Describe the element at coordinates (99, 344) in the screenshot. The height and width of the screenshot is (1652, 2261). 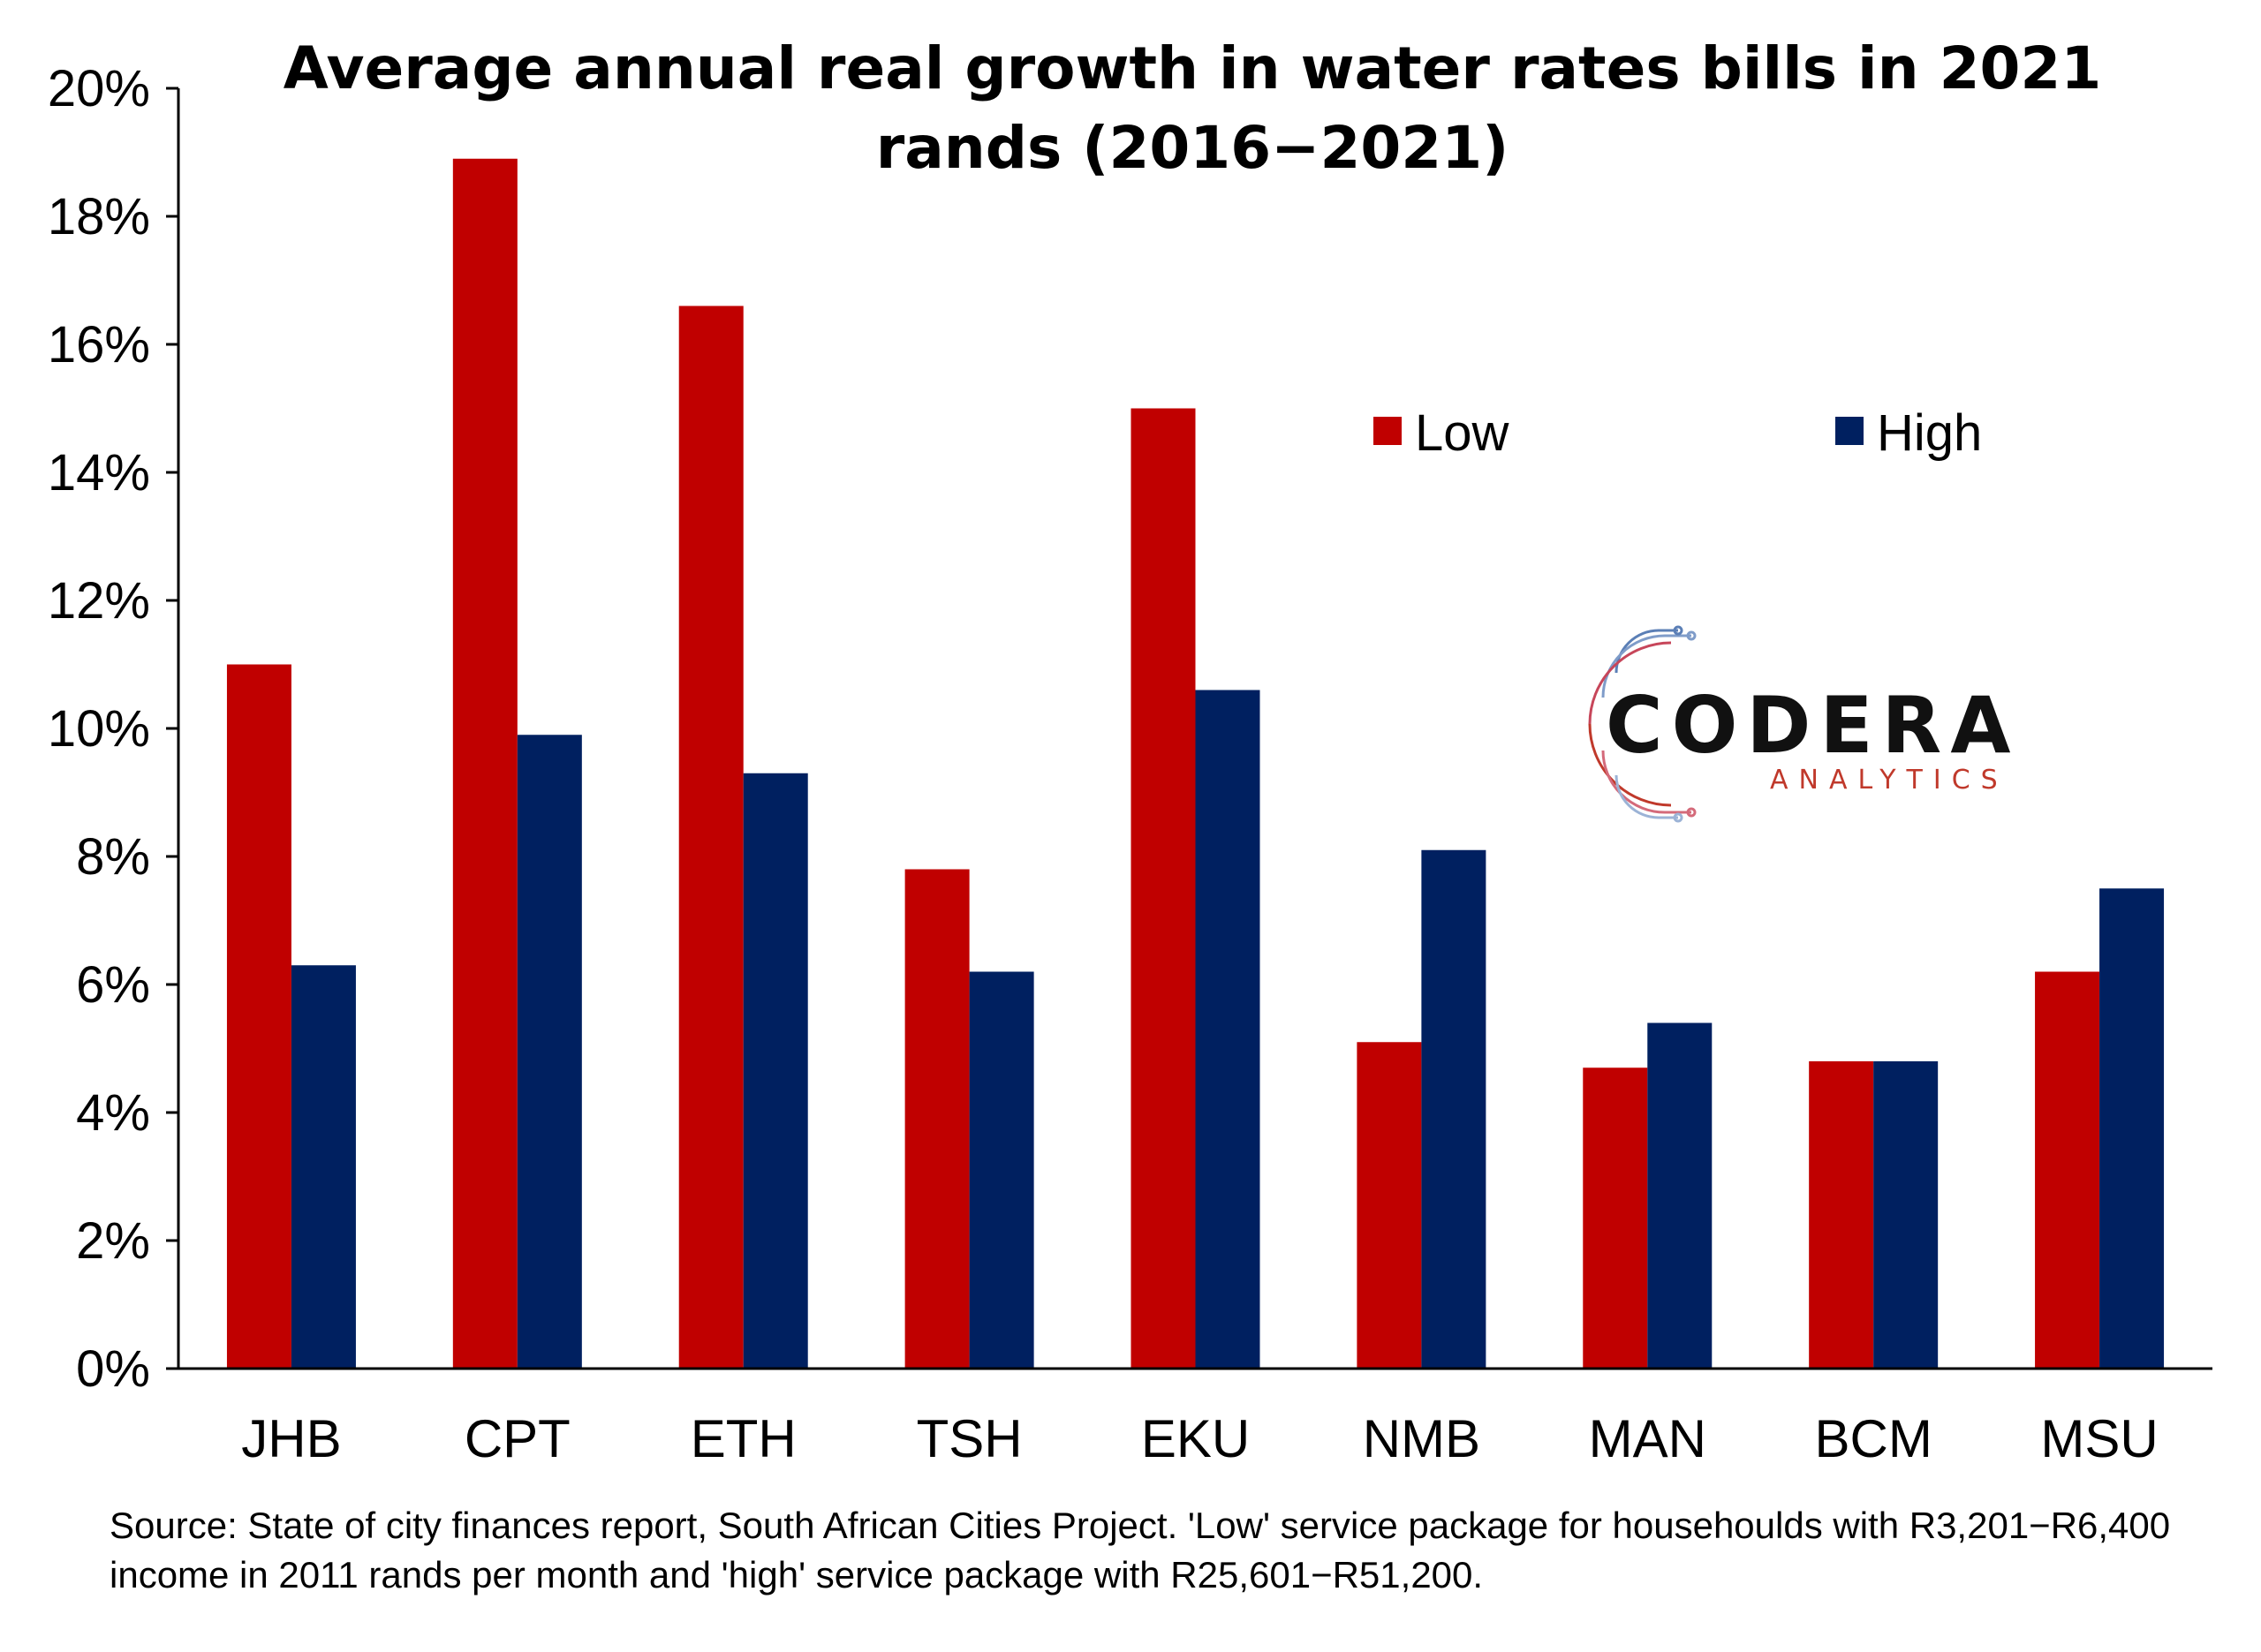
I see `y-tick-label: 16%` at that location.